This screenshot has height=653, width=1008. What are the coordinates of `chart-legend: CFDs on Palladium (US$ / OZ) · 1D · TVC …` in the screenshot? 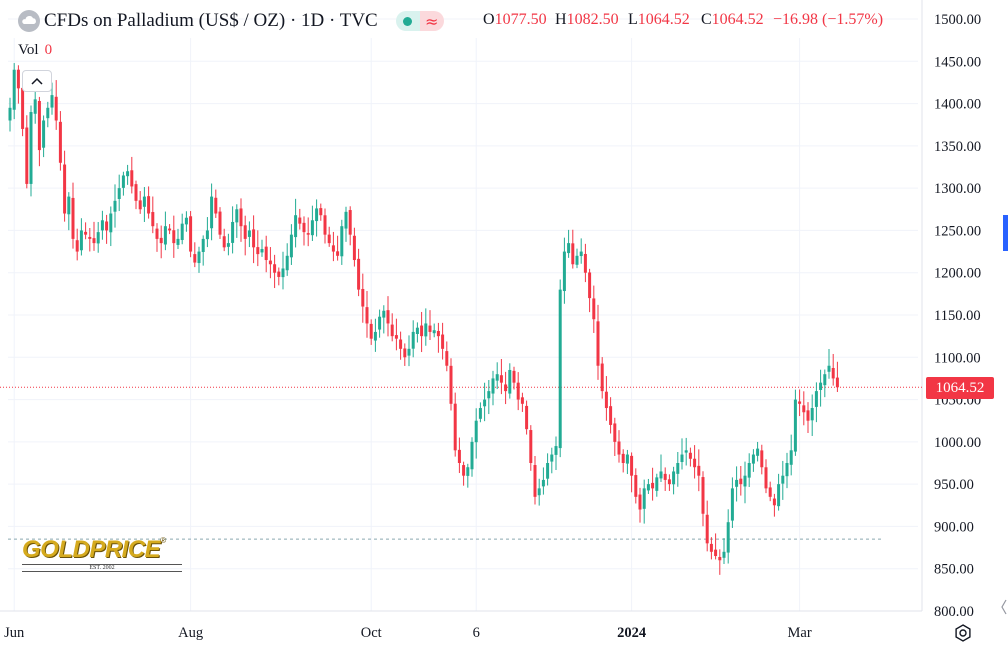 It's located at (231, 21).